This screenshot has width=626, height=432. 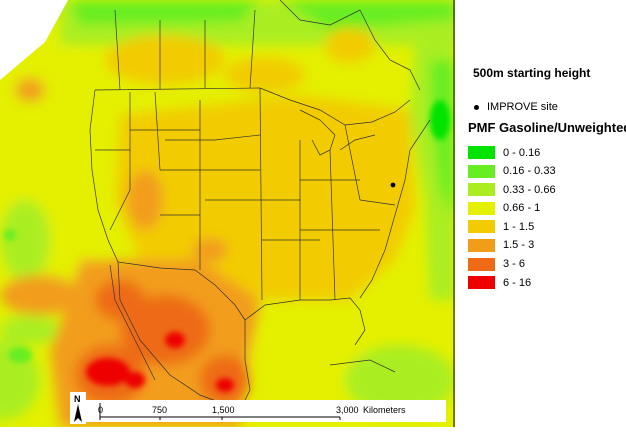 I want to click on legend-label: 0.16 - 0.33, so click(x=529, y=171).